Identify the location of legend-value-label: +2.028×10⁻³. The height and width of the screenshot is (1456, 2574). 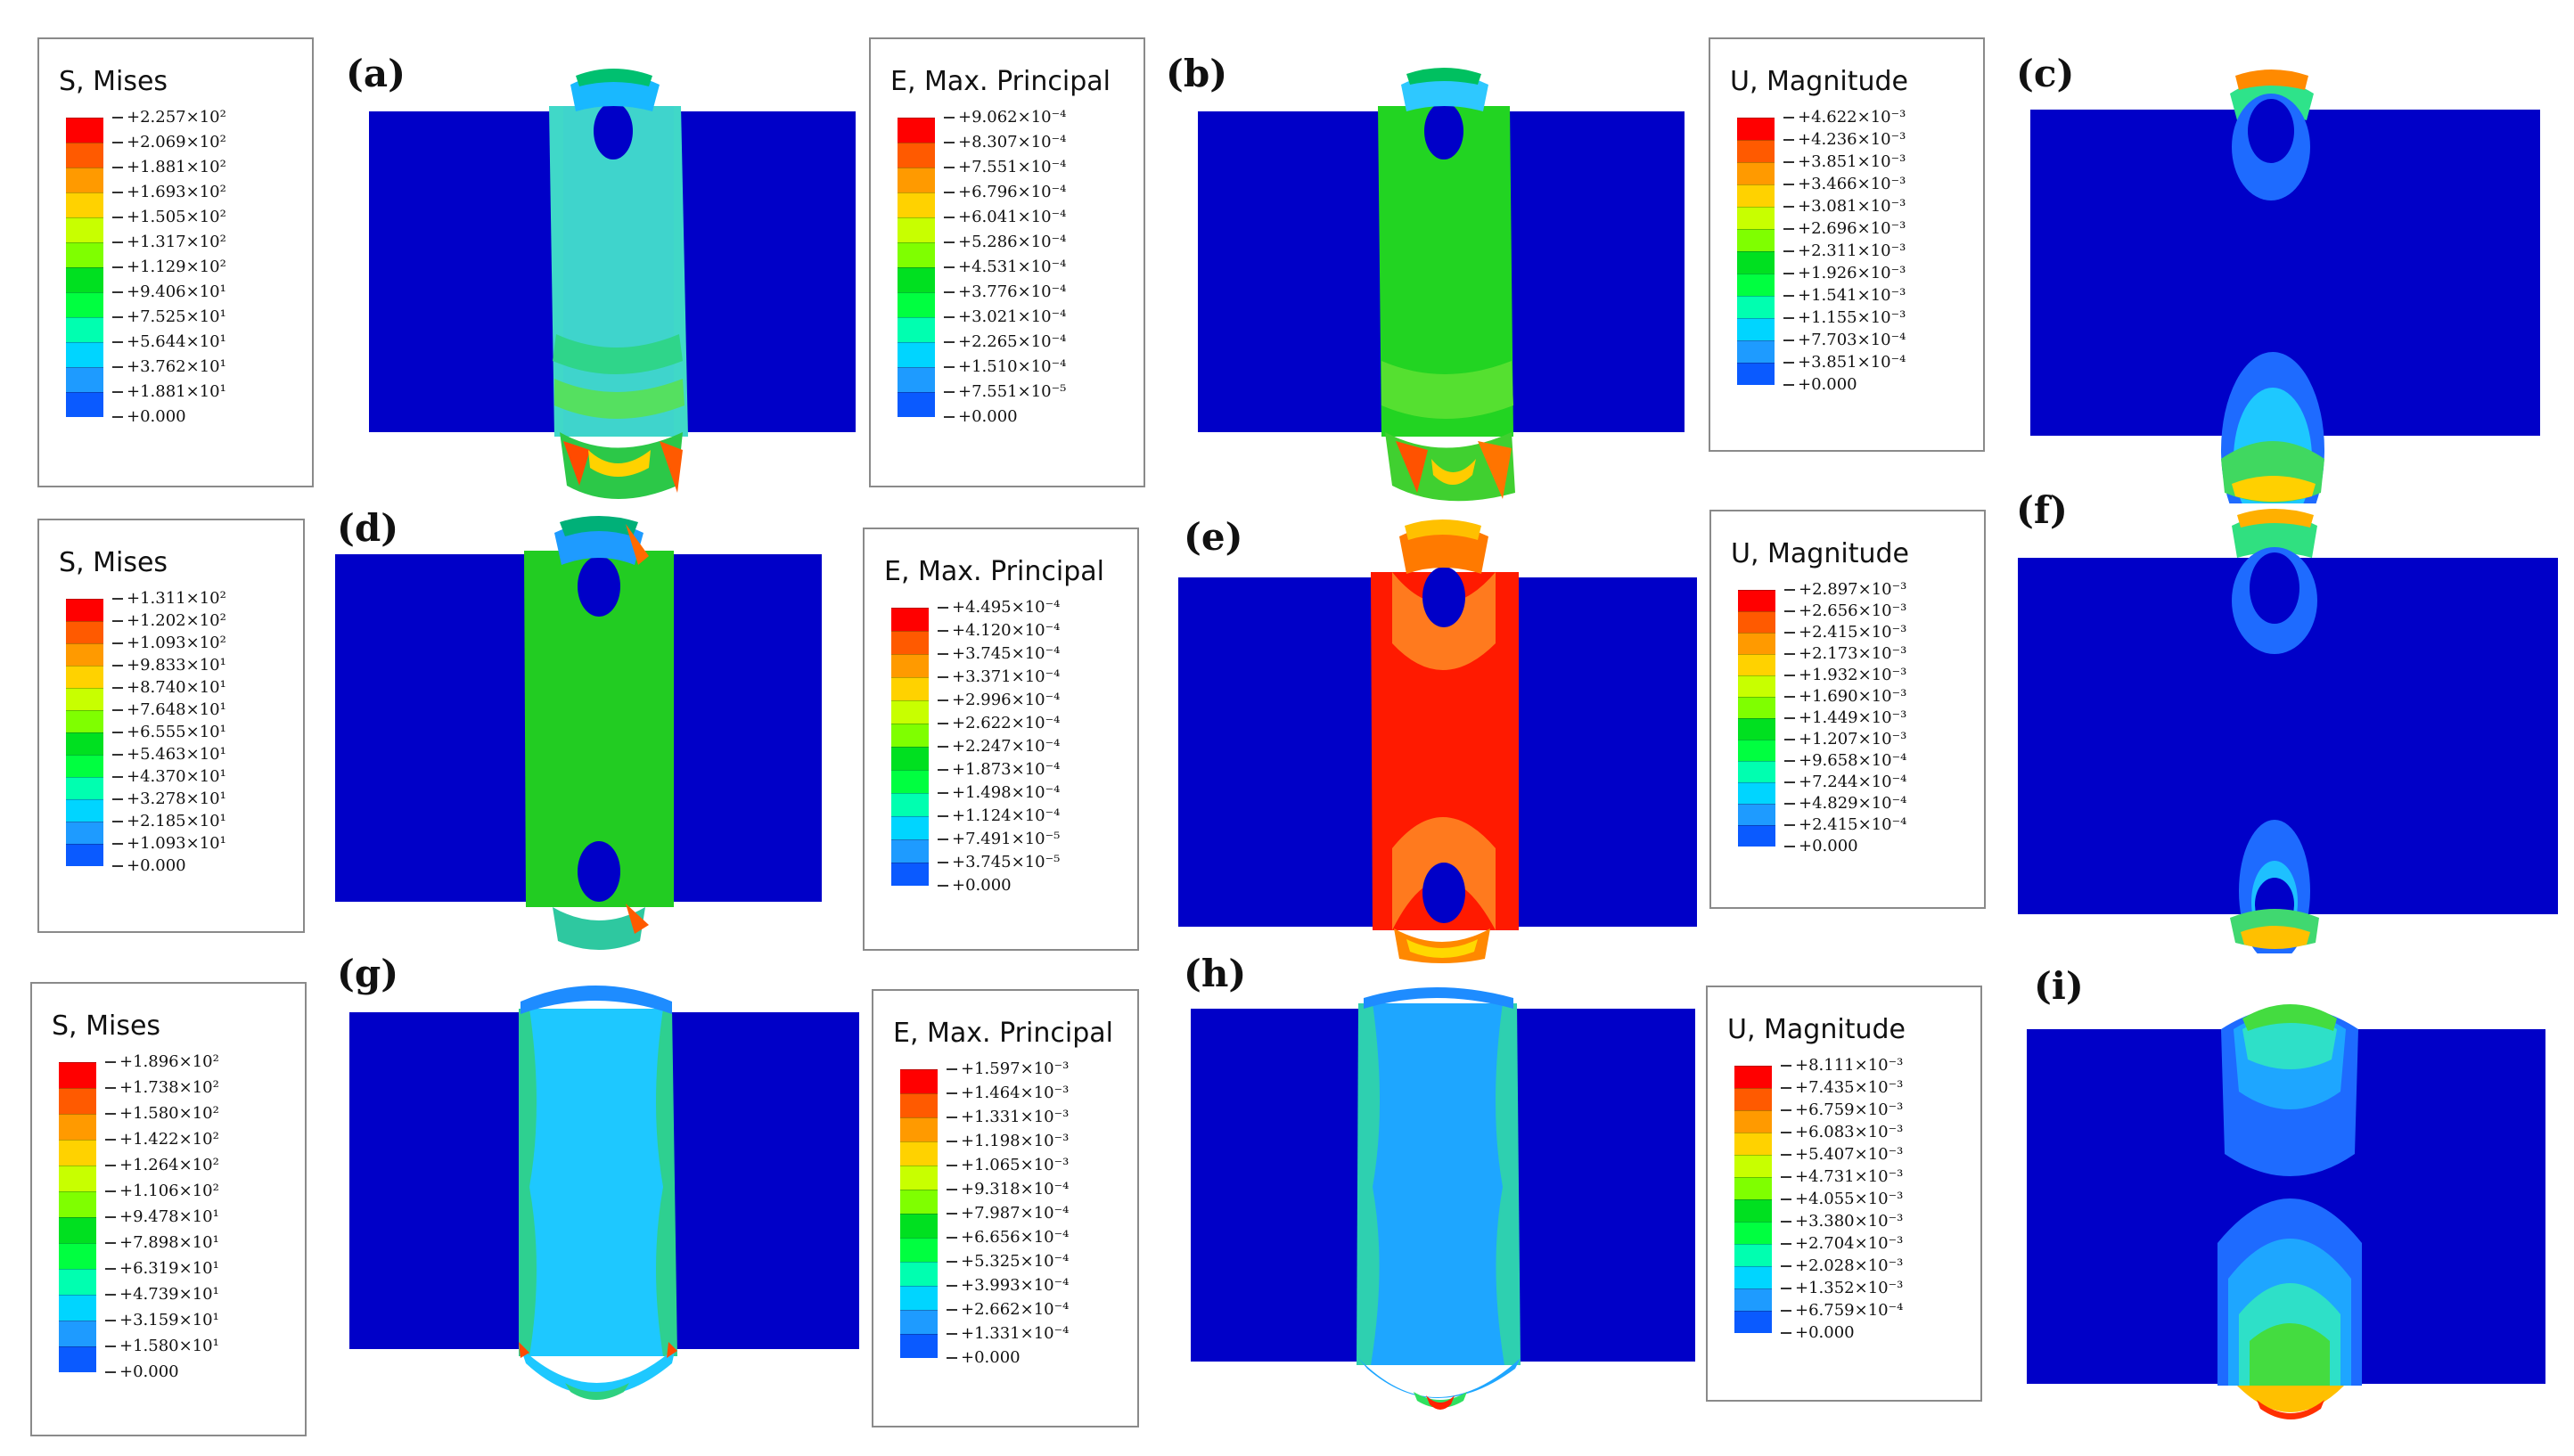
(1842, 1266).